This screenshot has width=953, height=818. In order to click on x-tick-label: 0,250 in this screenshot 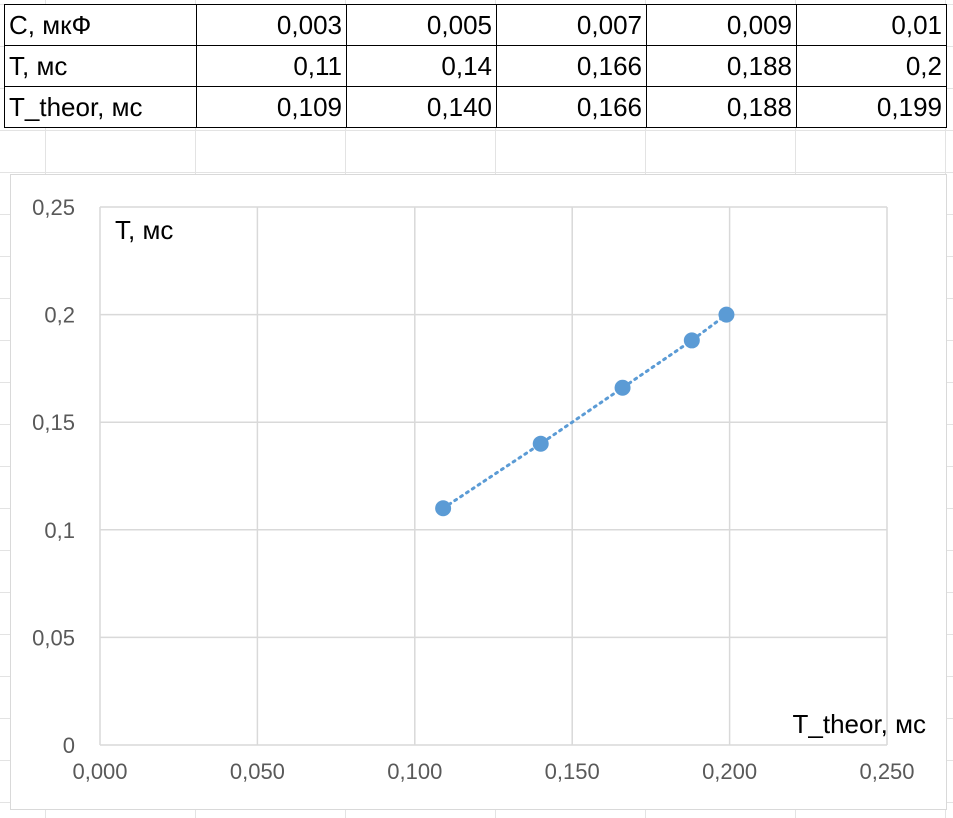, I will do `click(886, 771)`.